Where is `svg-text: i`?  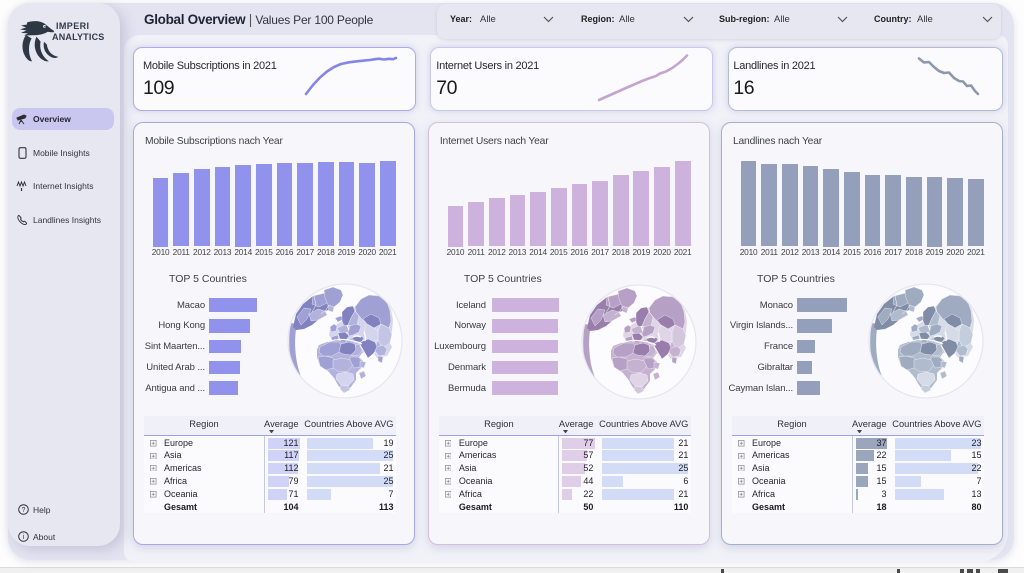
svg-text: i is located at coordinates (24, 537).